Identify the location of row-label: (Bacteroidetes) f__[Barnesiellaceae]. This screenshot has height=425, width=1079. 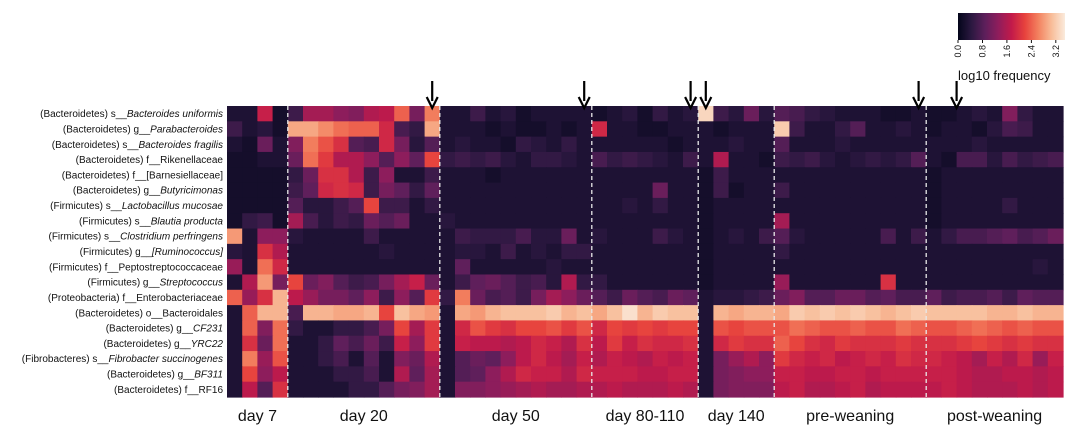
(142, 175).